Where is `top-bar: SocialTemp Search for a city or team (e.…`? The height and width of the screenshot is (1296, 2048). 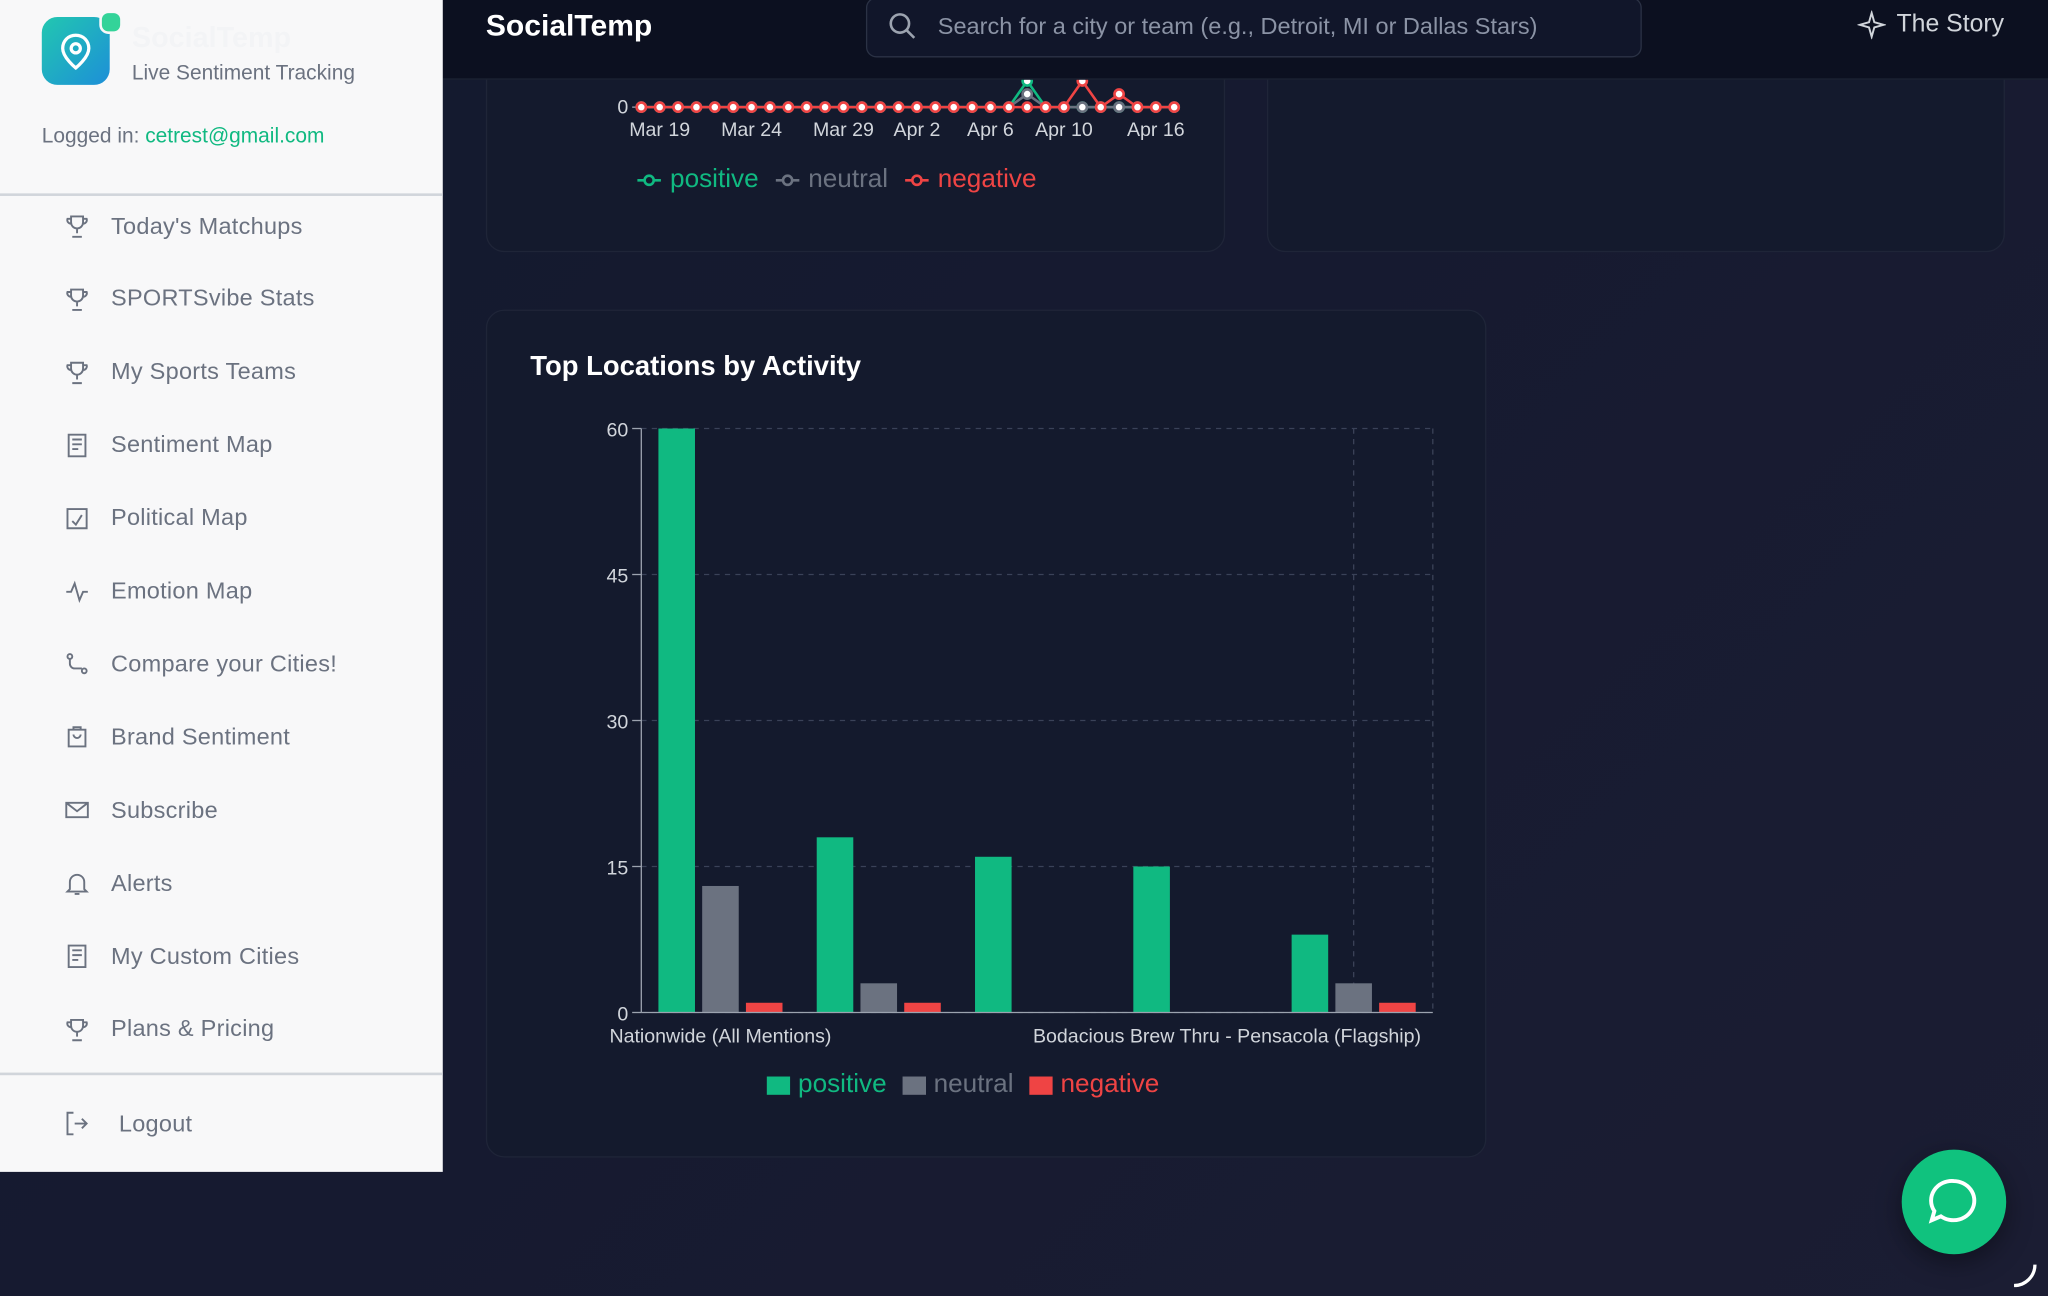 top-bar: SocialTemp Search for a city or team (e.… is located at coordinates (1245, 40).